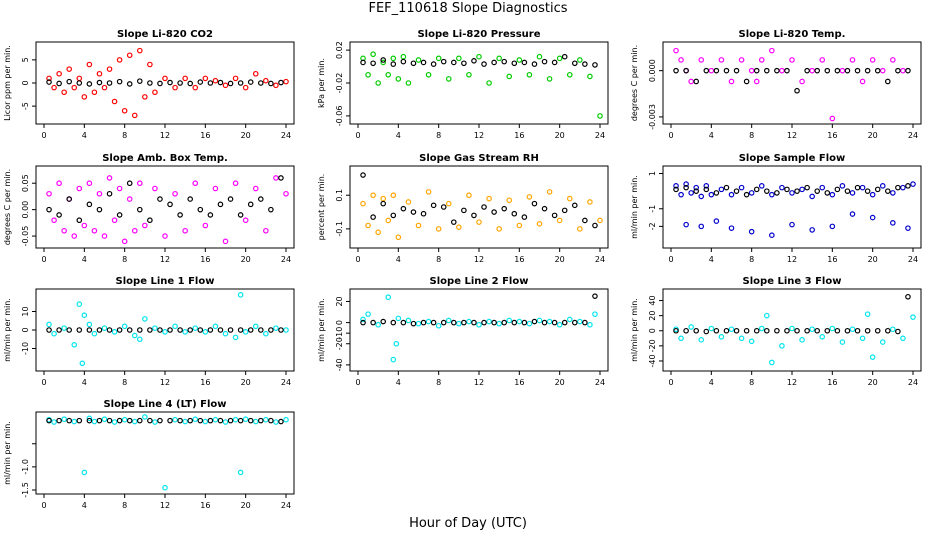 The width and height of the screenshot is (936, 540). Describe the element at coordinates (25, 348) in the screenshot. I see `y-tick-label: -10` at that location.